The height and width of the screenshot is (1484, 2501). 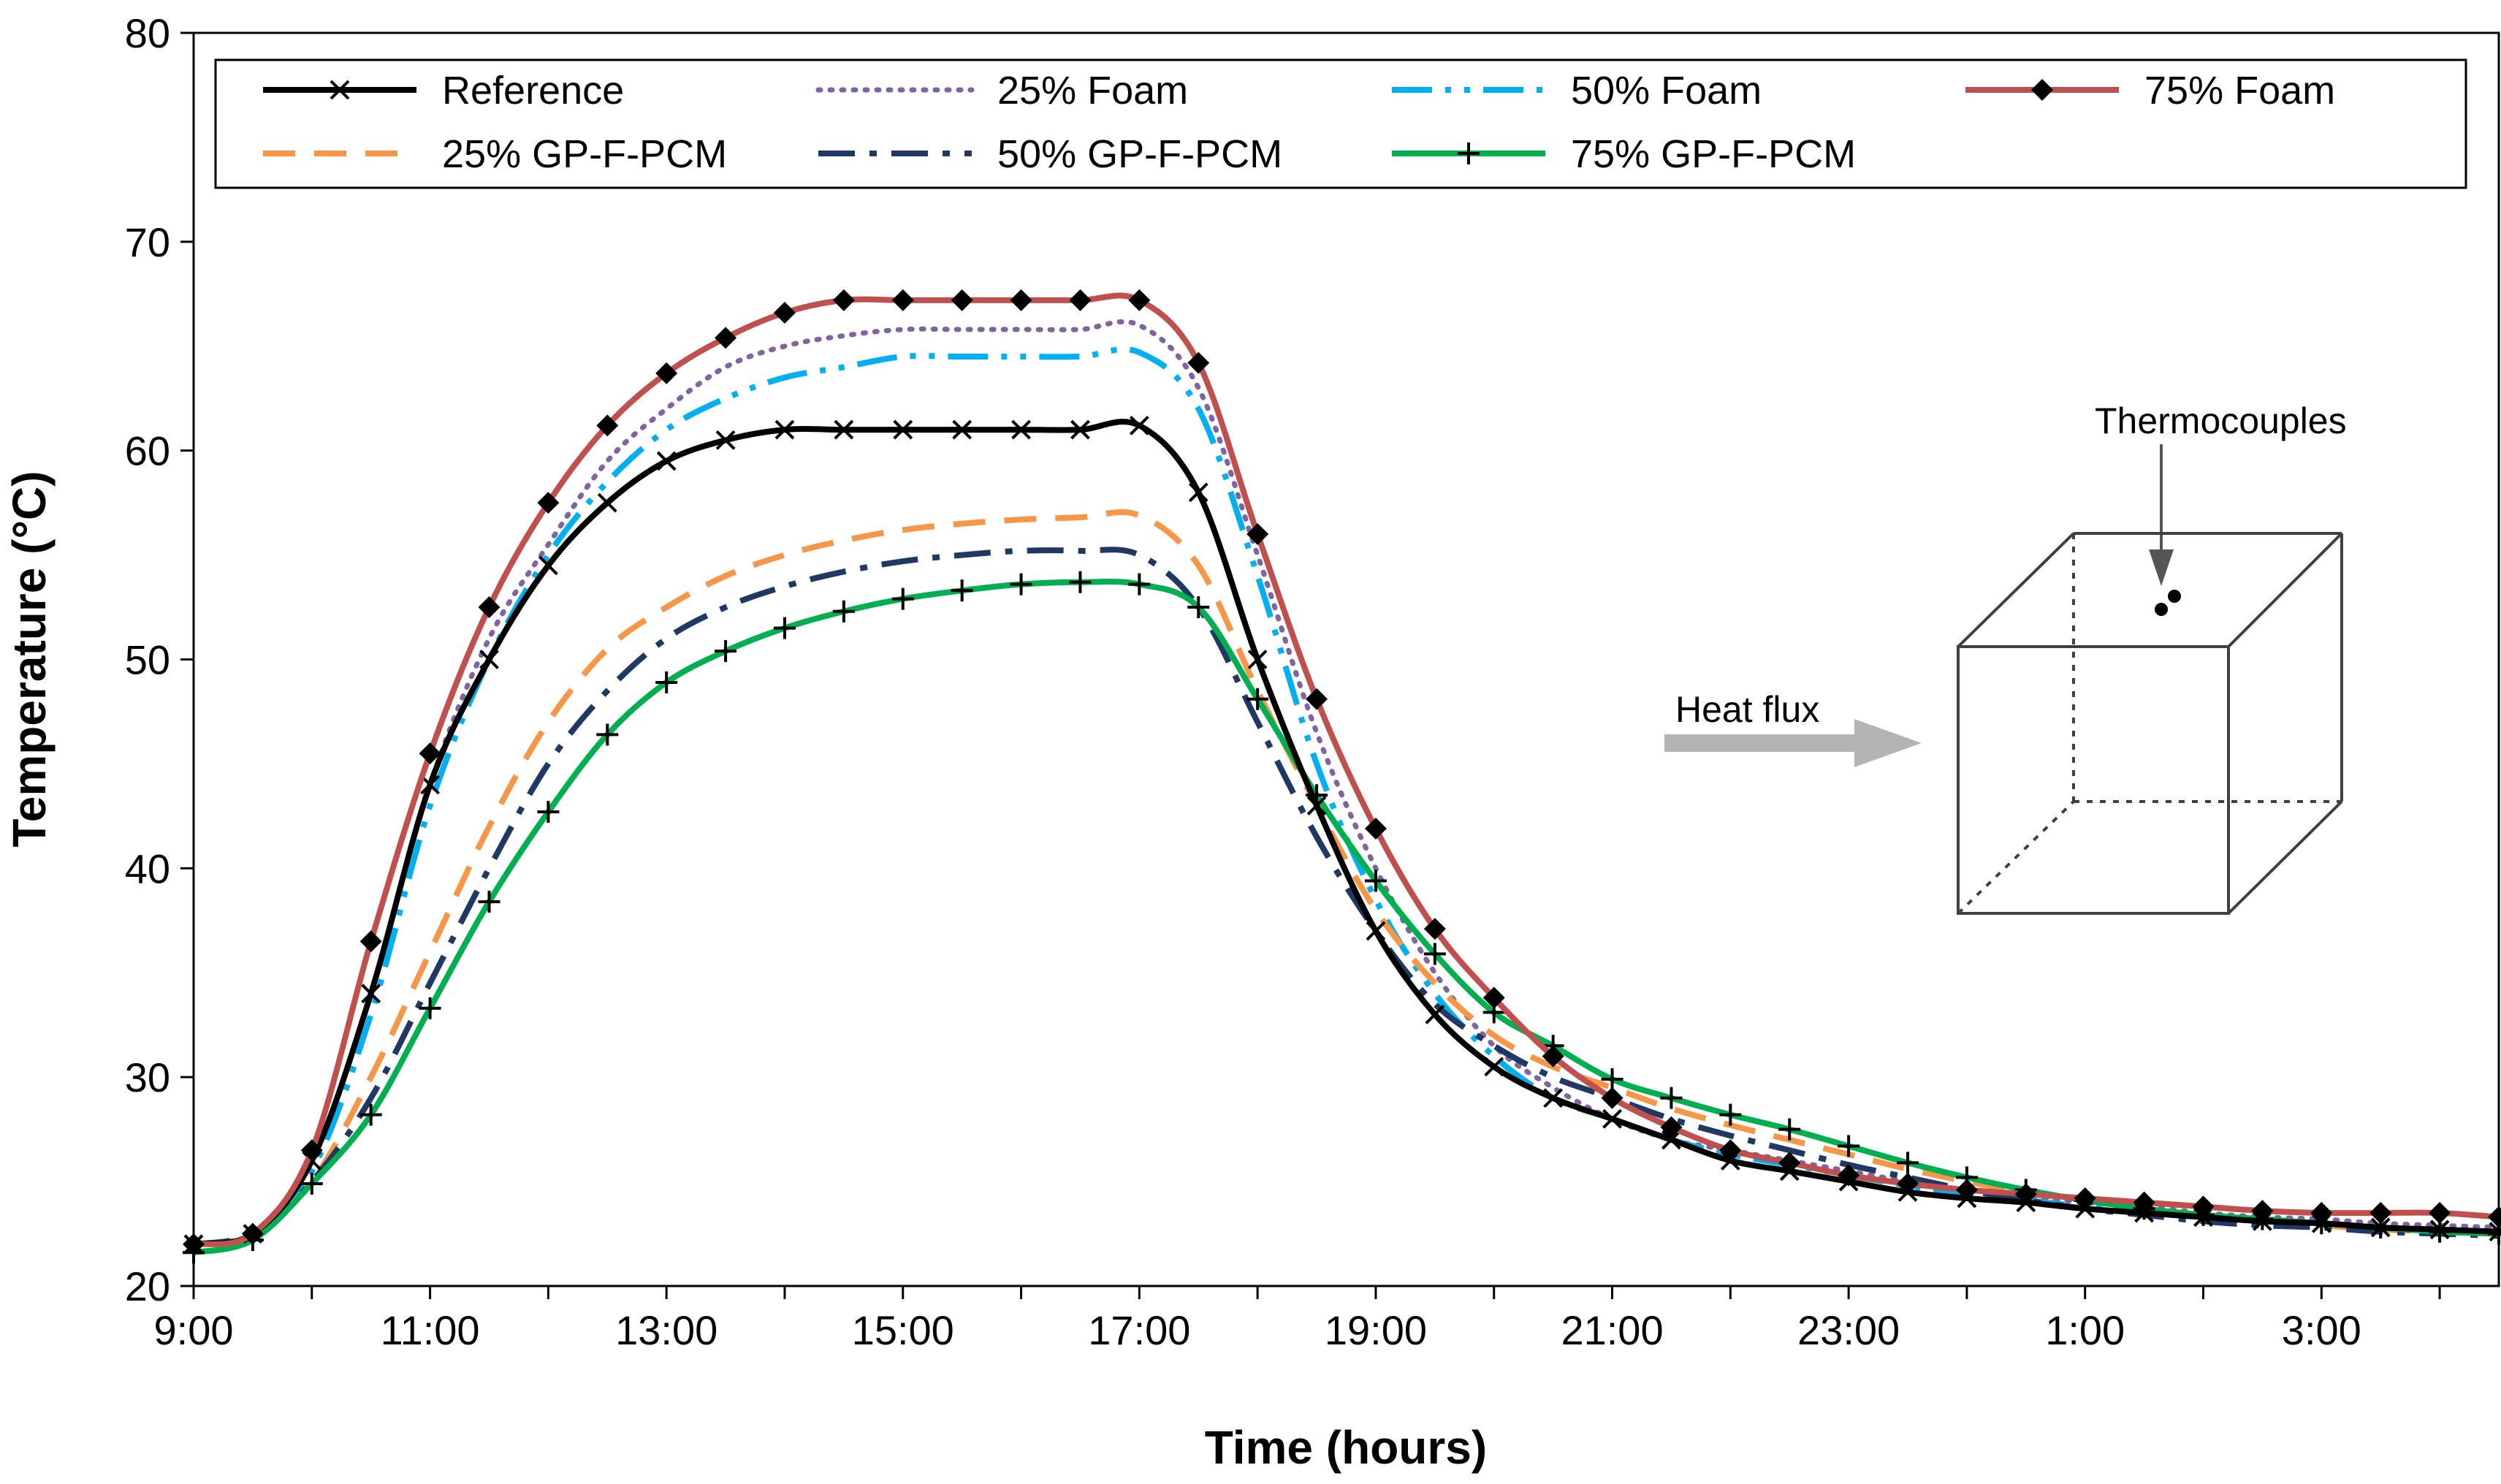 What do you see at coordinates (533, 91) in the screenshot?
I see `legend-label-reference: Reference` at bounding box center [533, 91].